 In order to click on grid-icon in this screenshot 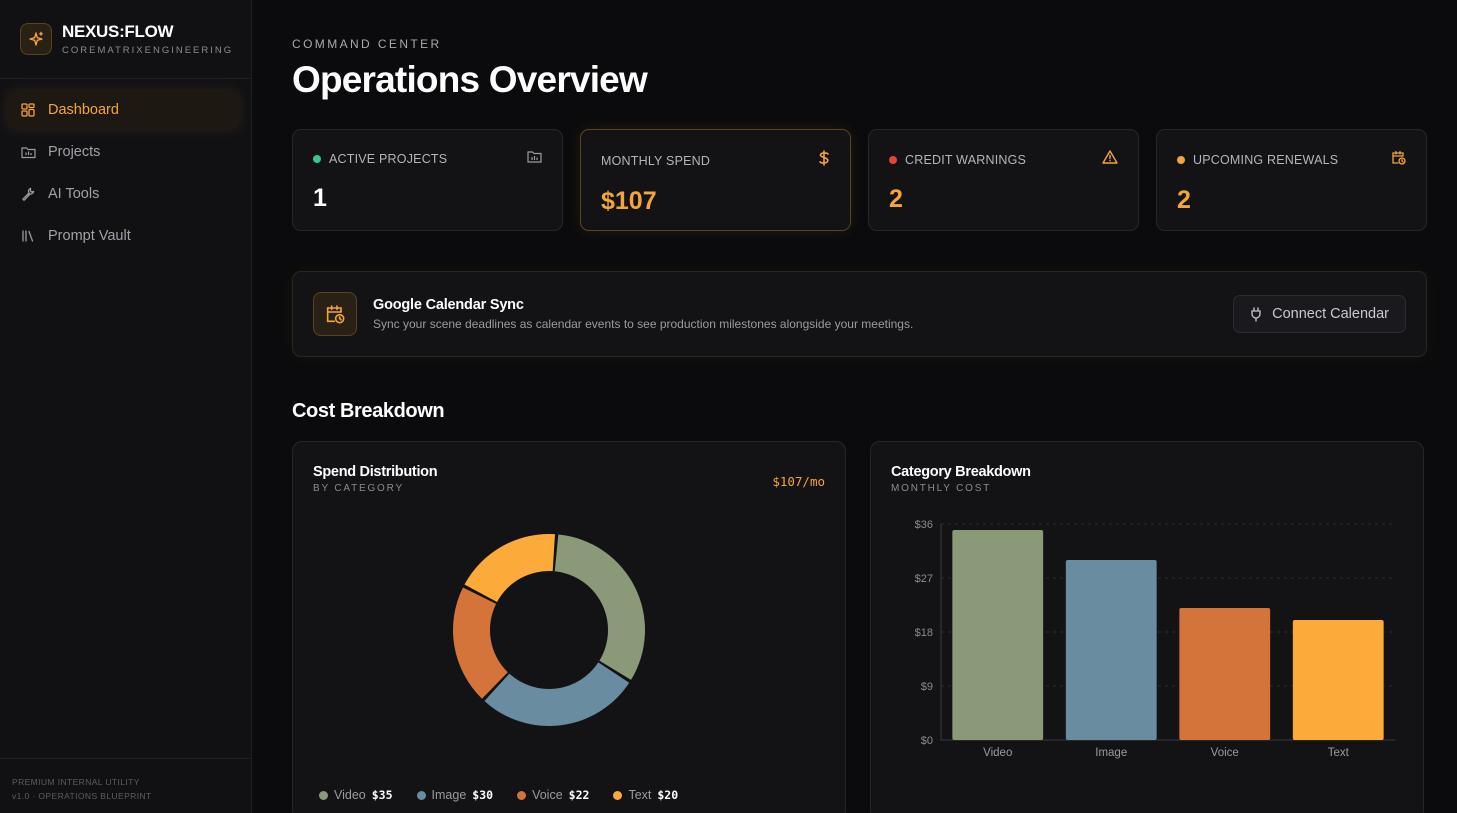, I will do `click(28, 110)`.